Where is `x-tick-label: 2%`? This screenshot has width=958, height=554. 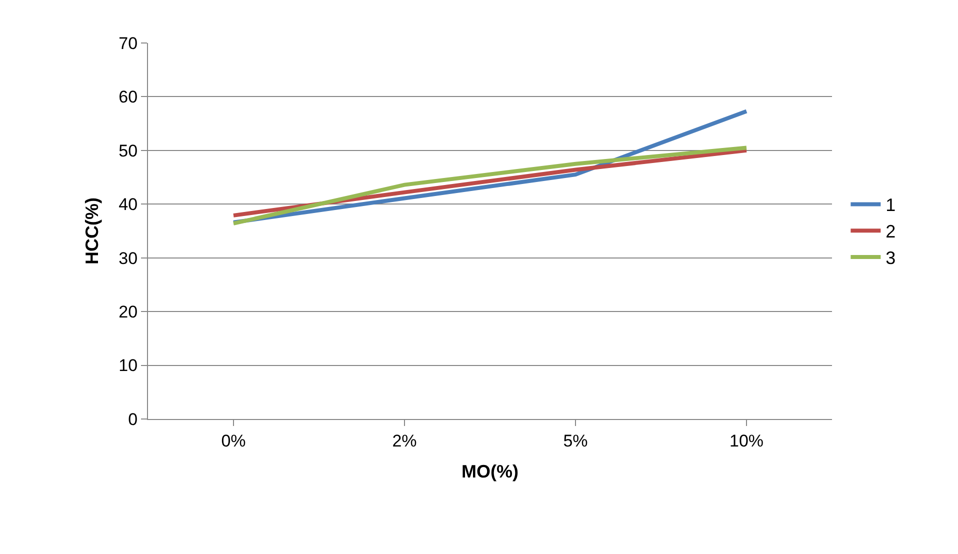 x-tick-label: 2% is located at coordinates (404, 440).